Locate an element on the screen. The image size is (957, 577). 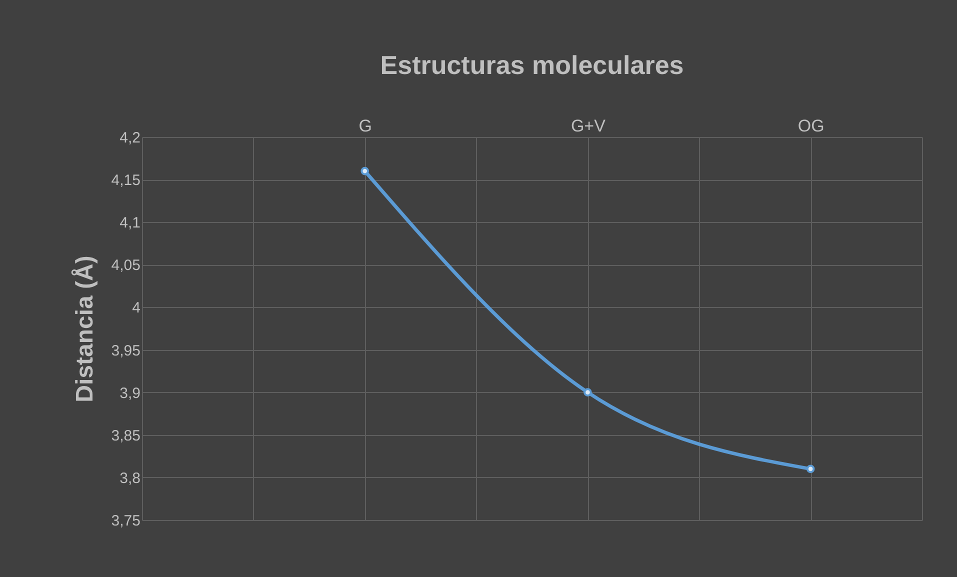
y-tick-label: 3,95 is located at coordinates (125, 351).